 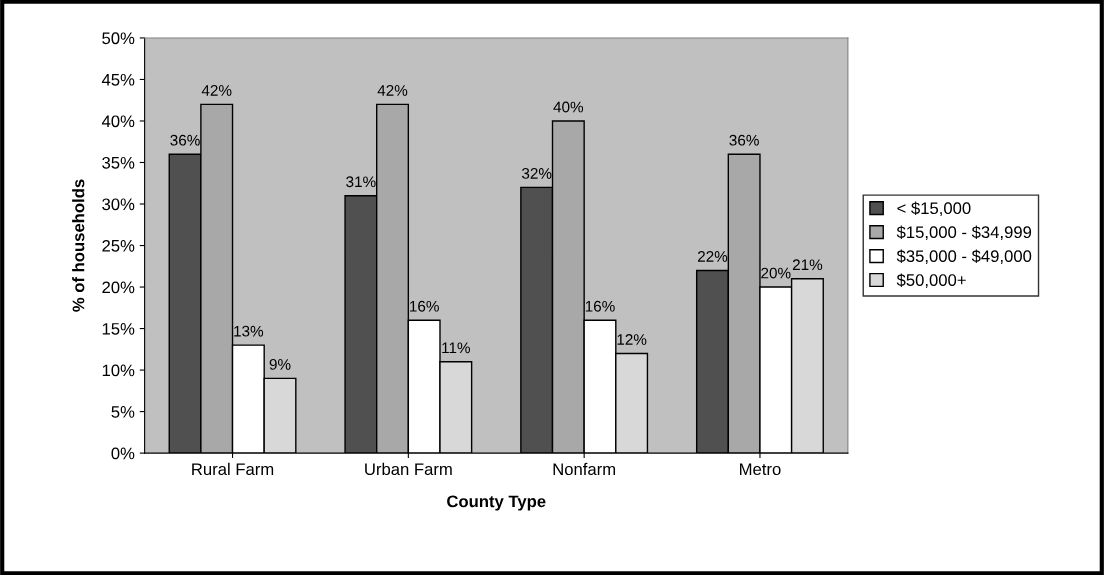 What do you see at coordinates (118, 245) in the screenshot?
I see `y-tick-label: 25%` at bounding box center [118, 245].